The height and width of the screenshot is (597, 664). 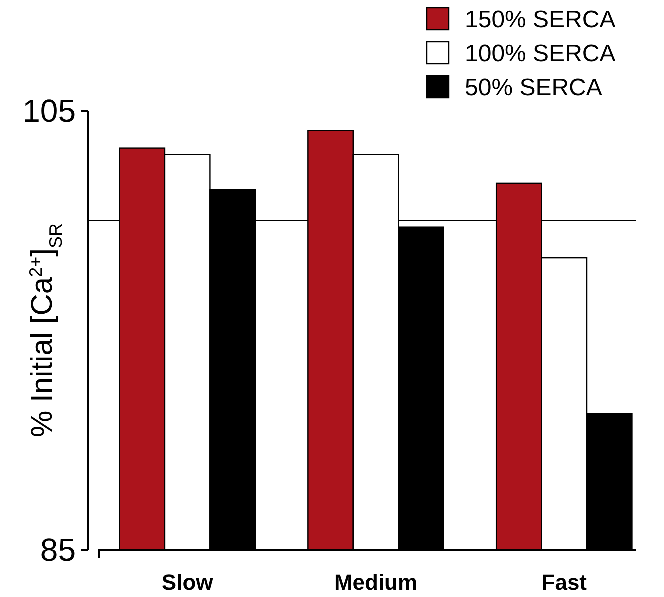 What do you see at coordinates (58, 550) in the screenshot?
I see `y-tick-label: 85` at bounding box center [58, 550].